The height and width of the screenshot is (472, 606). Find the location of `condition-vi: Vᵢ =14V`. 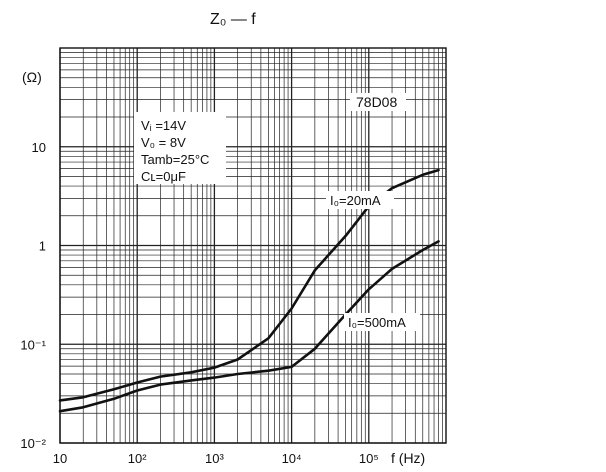

condition-vi: Vᵢ =14V is located at coordinates (163, 125).